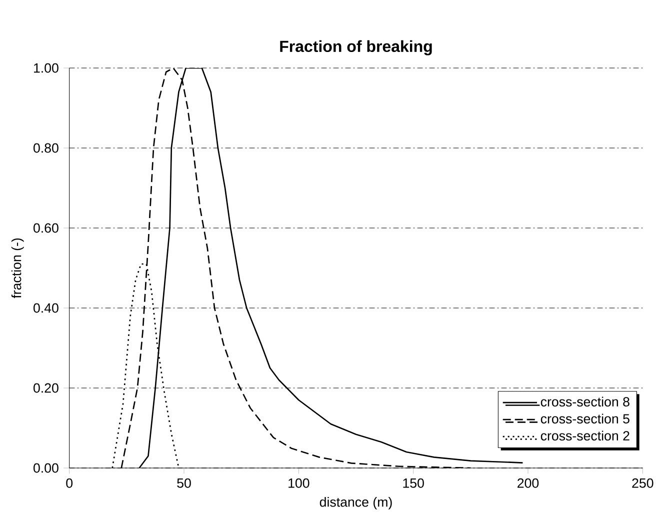 The height and width of the screenshot is (524, 656). Describe the element at coordinates (46, 148) in the screenshot. I see `y-tick-label: 0.80` at that location.